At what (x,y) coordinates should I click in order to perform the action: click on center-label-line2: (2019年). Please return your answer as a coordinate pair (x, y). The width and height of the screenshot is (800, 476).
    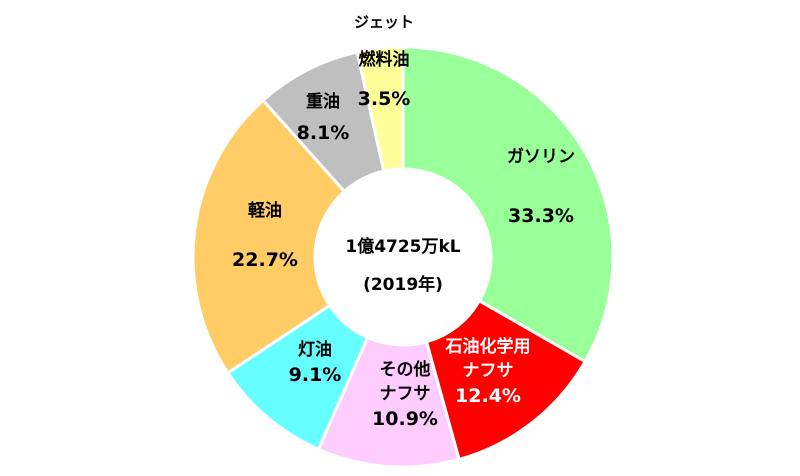
    Looking at the image, I should click on (403, 284).